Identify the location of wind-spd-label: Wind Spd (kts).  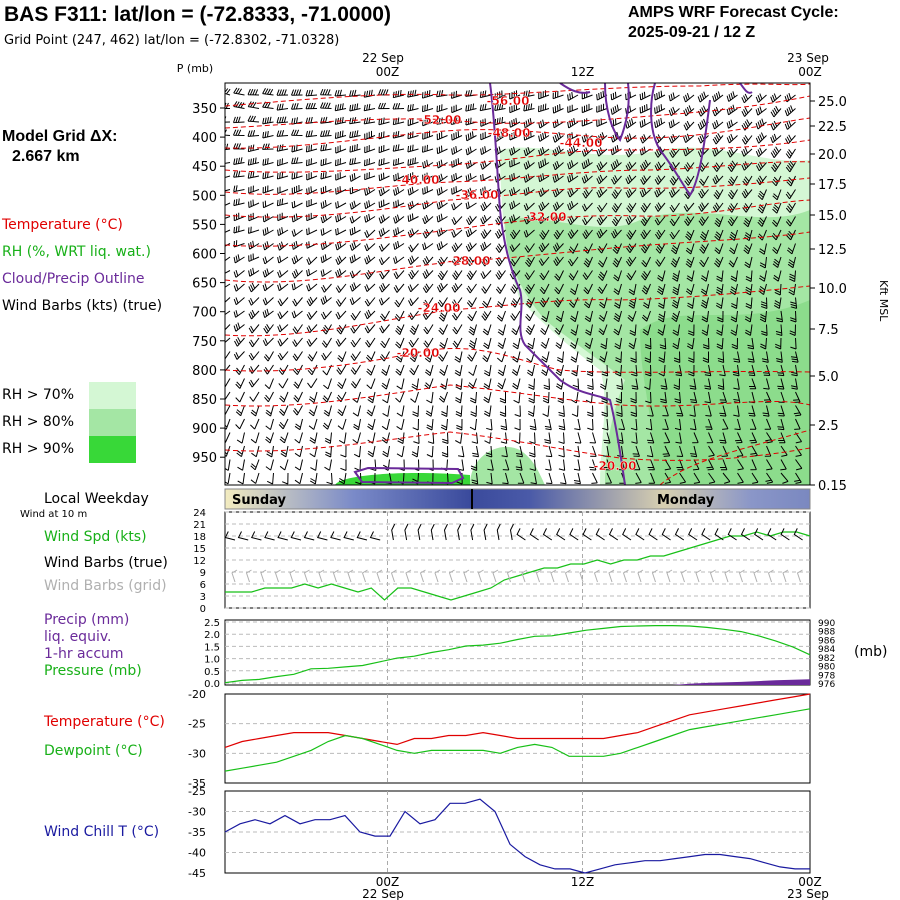
(95, 537).